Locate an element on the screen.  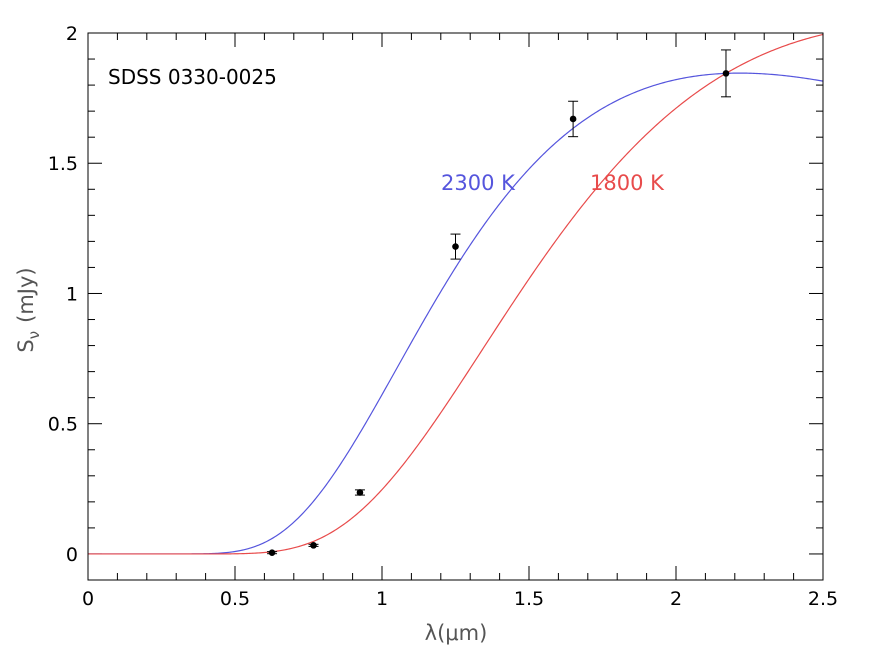
x-tick-label: 1 is located at coordinates (382, 599).